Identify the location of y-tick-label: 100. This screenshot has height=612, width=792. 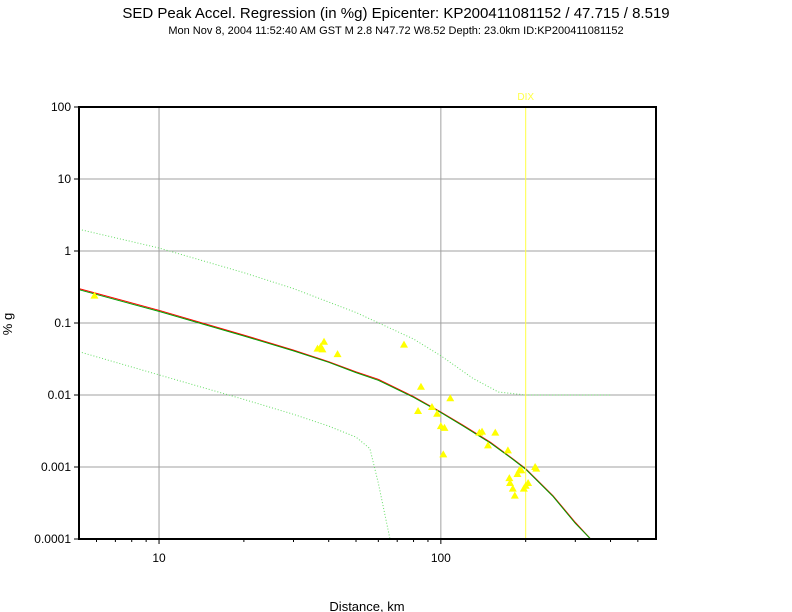
(61, 107).